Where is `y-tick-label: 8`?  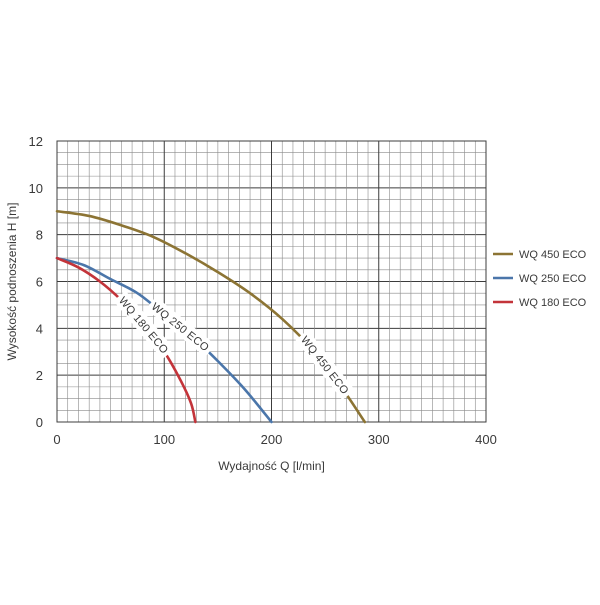
y-tick-label: 8 is located at coordinates (39, 235).